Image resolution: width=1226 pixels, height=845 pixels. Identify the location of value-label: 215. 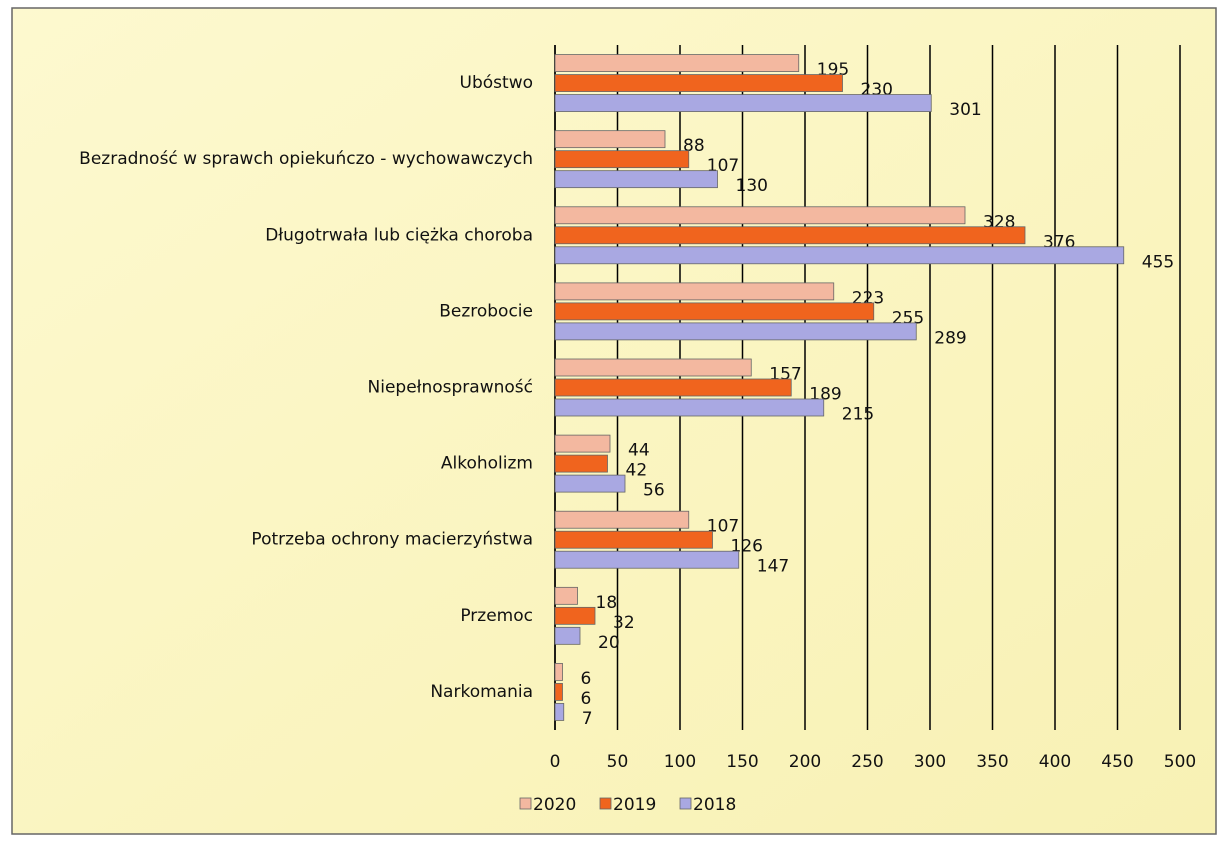
(858, 415).